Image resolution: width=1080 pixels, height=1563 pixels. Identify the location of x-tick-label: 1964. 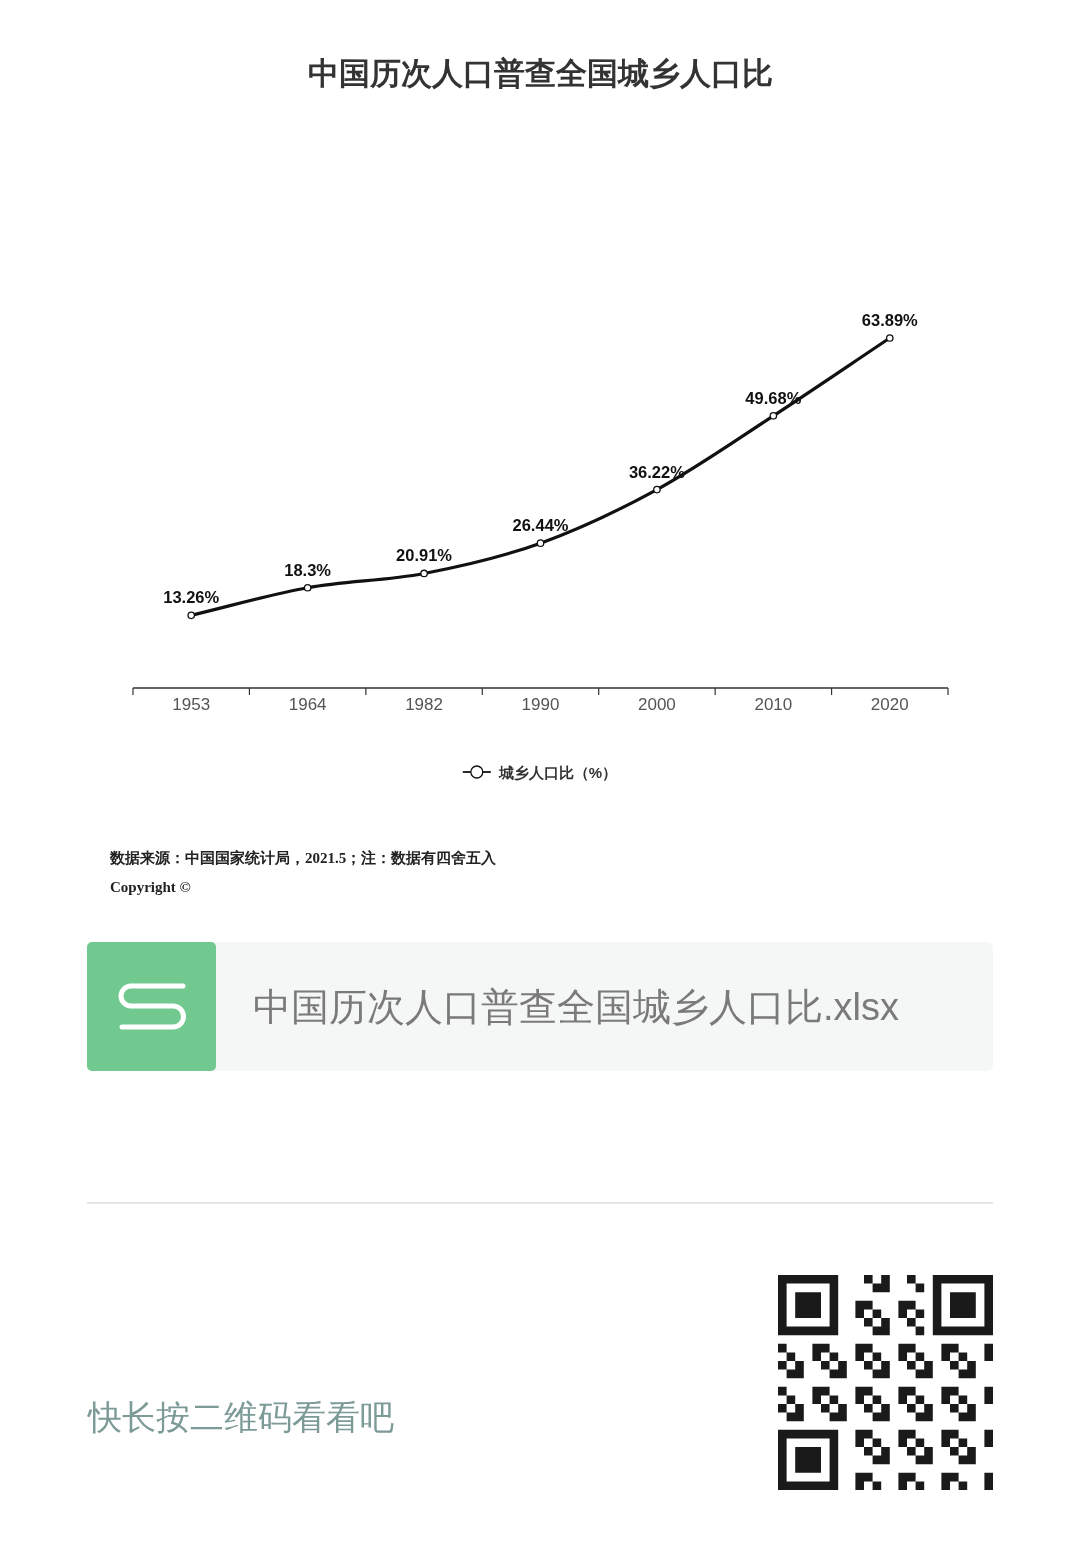
(307, 704).